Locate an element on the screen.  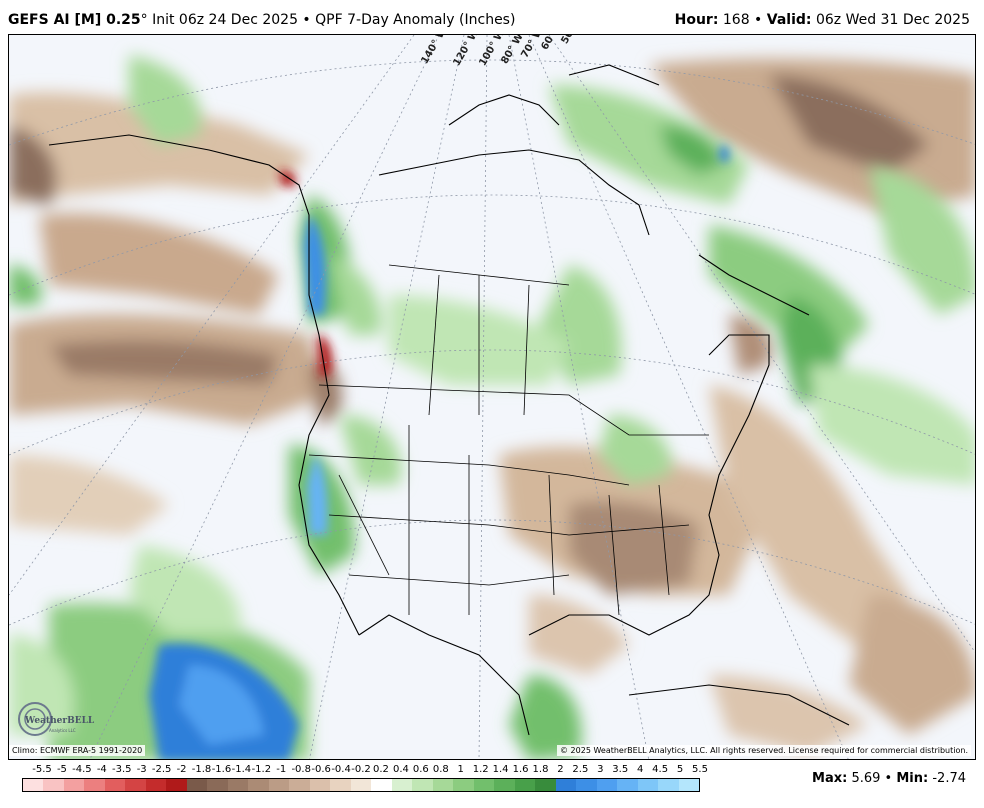
valid-time-info: Hour: 168 • Valid: 06z Wed 31 Dec 2025 is located at coordinates (822, 20).